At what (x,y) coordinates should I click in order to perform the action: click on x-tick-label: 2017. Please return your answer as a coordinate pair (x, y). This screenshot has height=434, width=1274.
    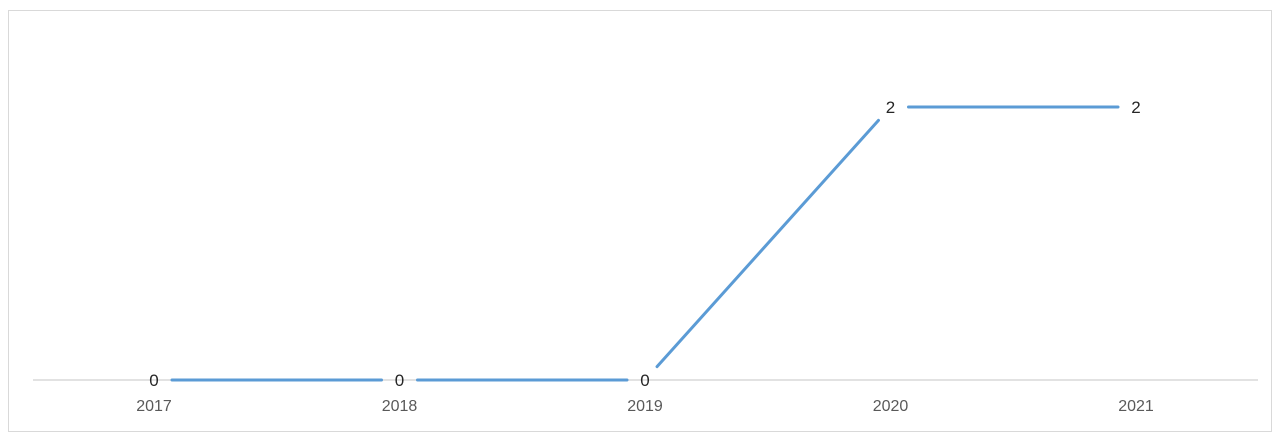
    Looking at the image, I should click on (154, 406).